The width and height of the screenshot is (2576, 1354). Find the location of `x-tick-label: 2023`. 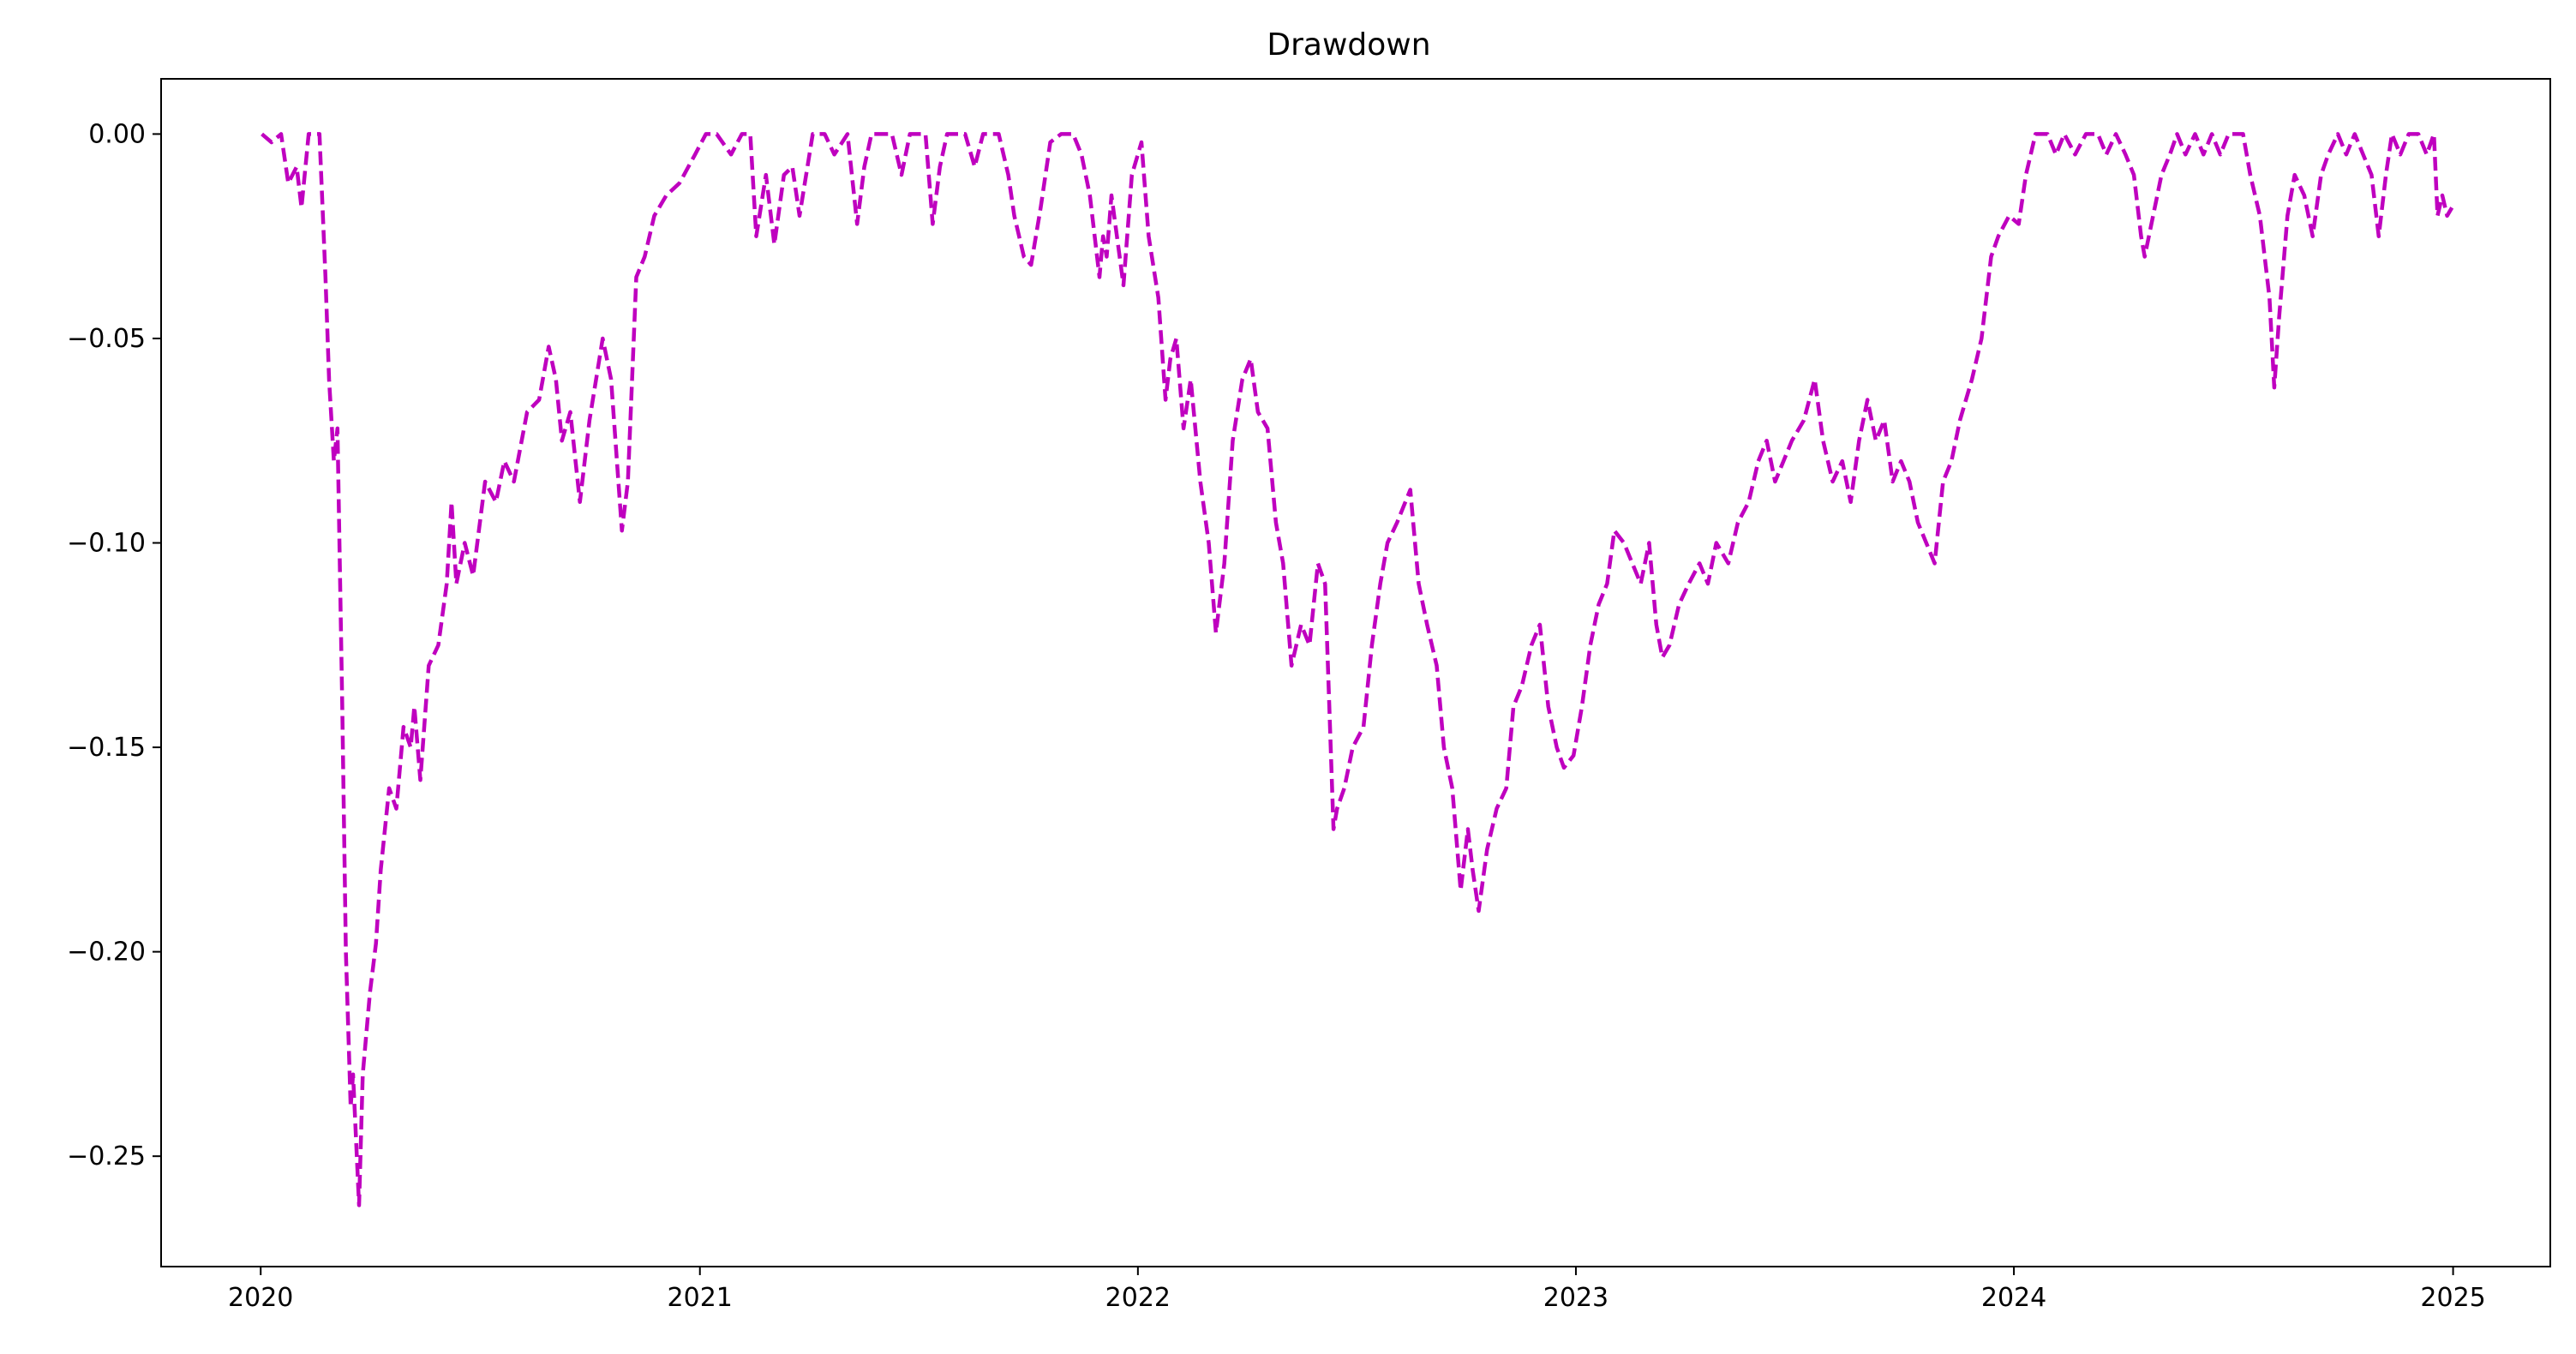

x-tick-label: 2023 is located at coordinates (1576, 1298).